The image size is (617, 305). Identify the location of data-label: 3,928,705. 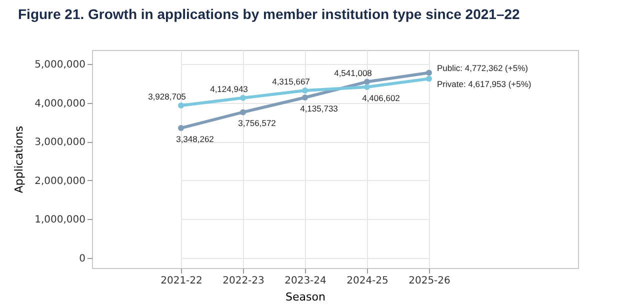
(167, 97).